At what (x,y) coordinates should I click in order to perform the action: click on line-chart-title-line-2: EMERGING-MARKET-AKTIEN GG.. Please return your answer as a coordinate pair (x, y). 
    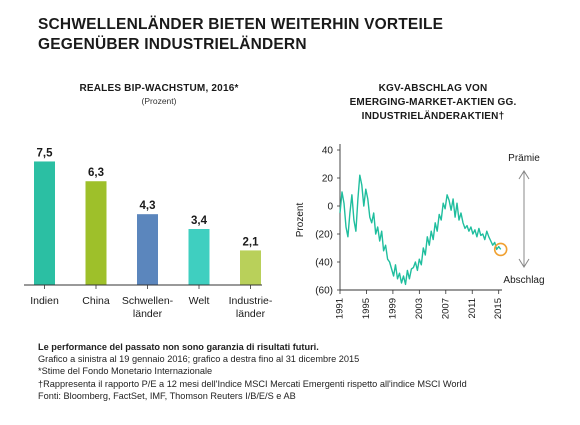
    Looking at the image, I should click on (433, 102).